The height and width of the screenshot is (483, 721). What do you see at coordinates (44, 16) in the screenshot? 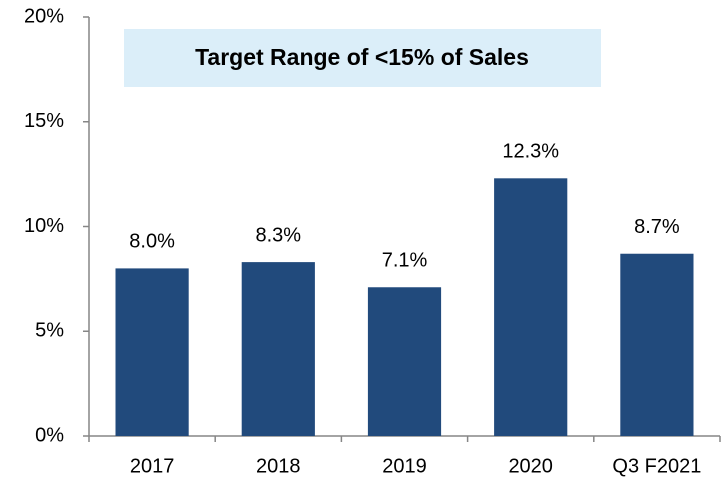
I see `y-tick-label: 20%` at bounding box center [44, 16].